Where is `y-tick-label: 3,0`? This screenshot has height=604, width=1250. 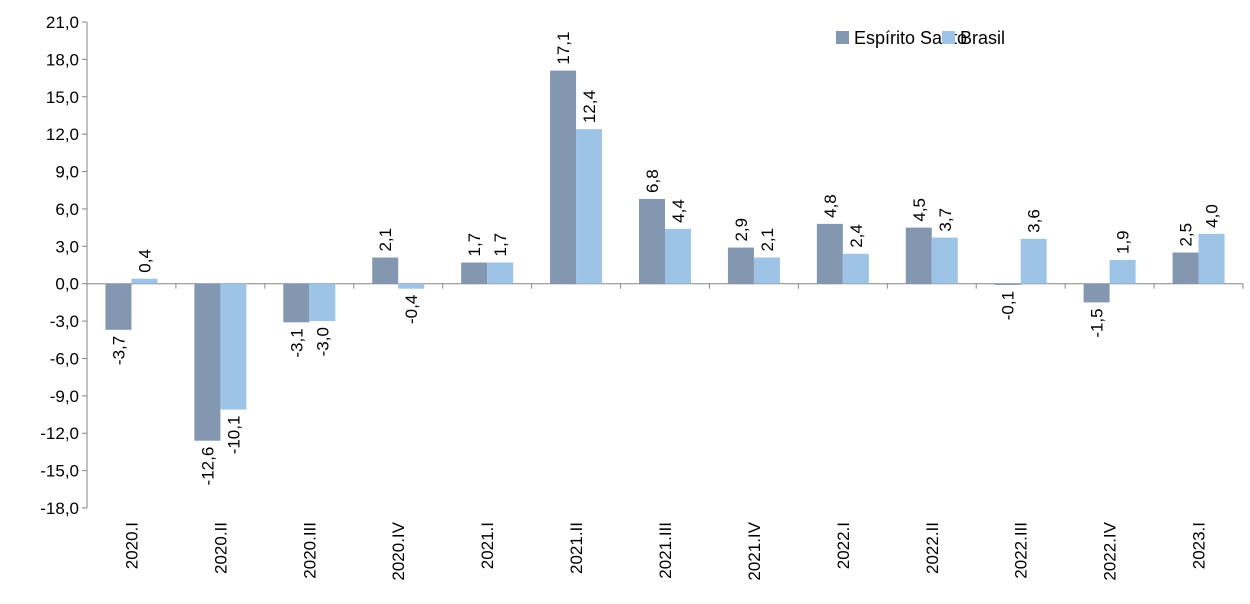 y-tick-label: 3,0 is located at coordinates (67, 246).